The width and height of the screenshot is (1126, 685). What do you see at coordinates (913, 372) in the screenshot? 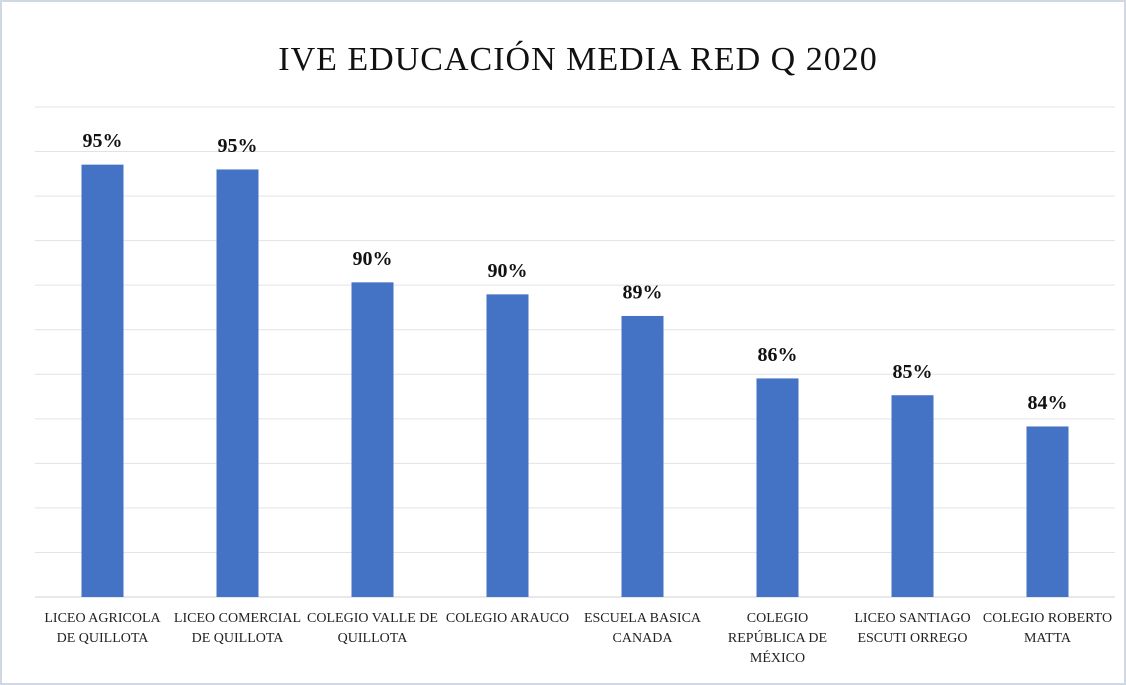
I see `data-label: 85%` at bounding box center [913, 372].